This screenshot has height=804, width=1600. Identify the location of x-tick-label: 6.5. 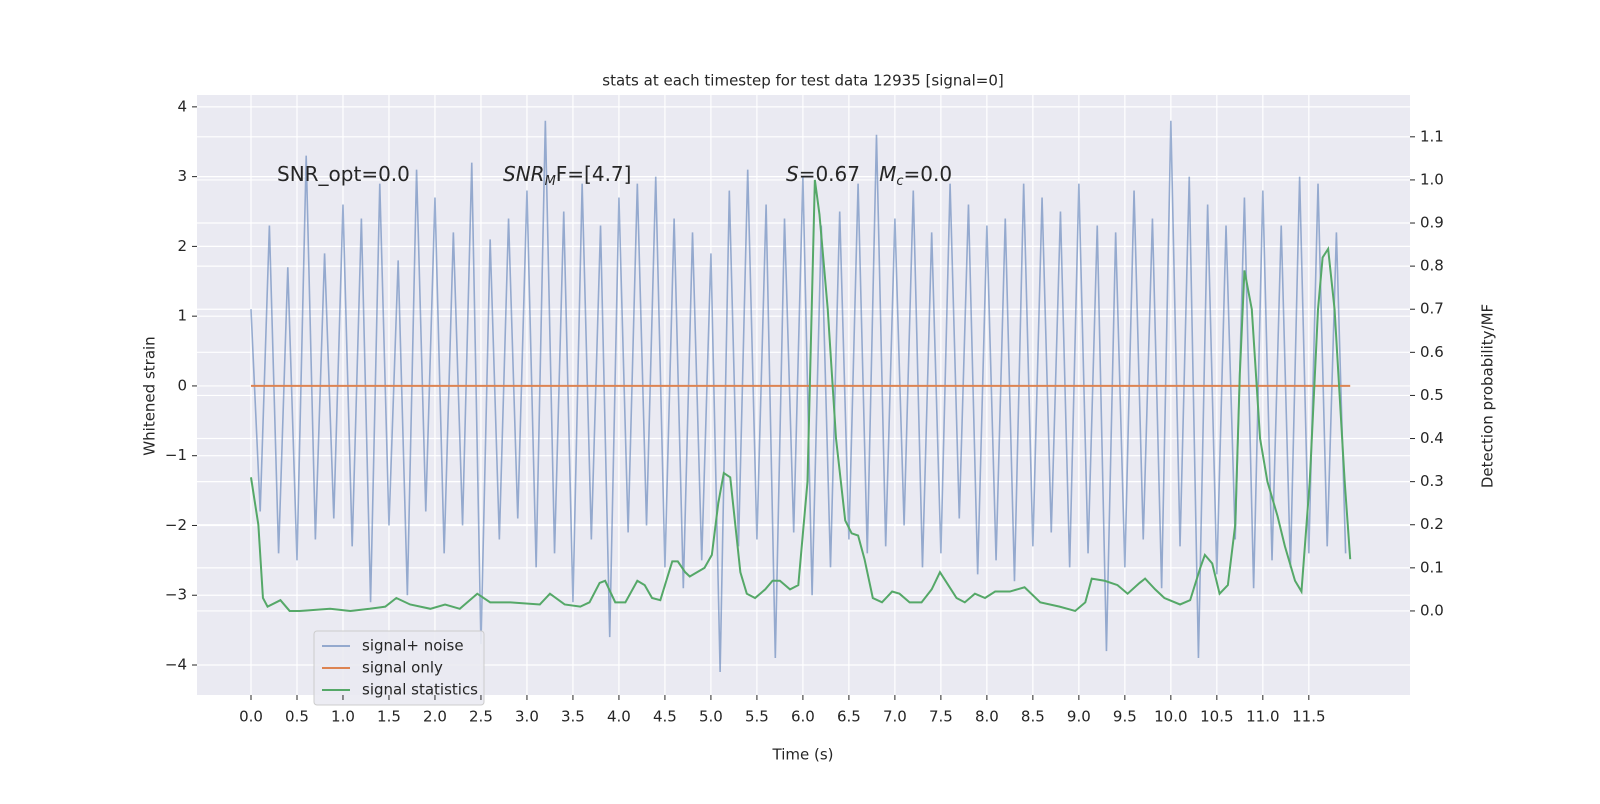
(849, 717).